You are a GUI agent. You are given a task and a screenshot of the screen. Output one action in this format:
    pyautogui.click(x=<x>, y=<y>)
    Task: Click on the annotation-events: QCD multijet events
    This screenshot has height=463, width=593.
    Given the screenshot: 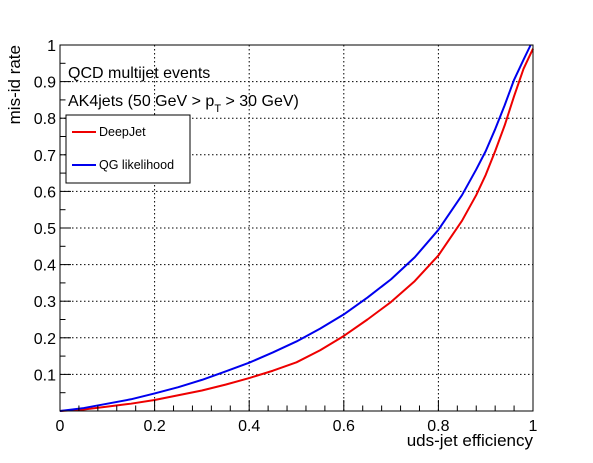 What is the action you would take?
    pyautogui.click(x=139, y=73)
    